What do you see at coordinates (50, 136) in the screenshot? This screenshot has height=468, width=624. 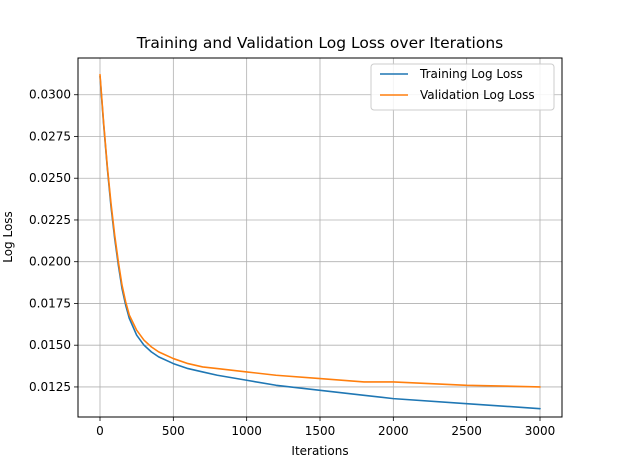 I see `y-tick-label: 0.0275` at bounding box center [50, 136].